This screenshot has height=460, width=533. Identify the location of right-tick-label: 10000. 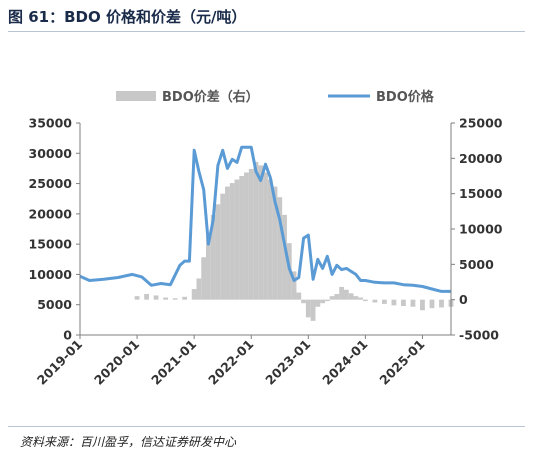
(481, 229).